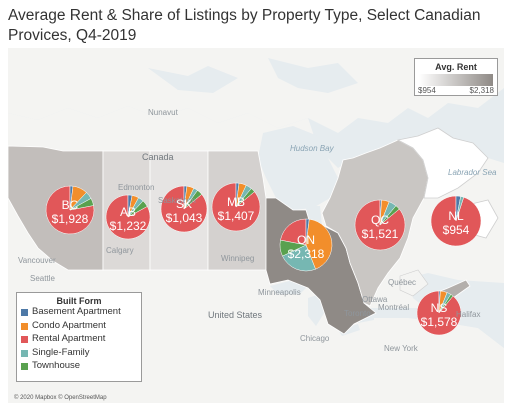  Describe the element at coordinates (293, 232) in the screenshot. I see `pie-slice-on-rental` at that location.